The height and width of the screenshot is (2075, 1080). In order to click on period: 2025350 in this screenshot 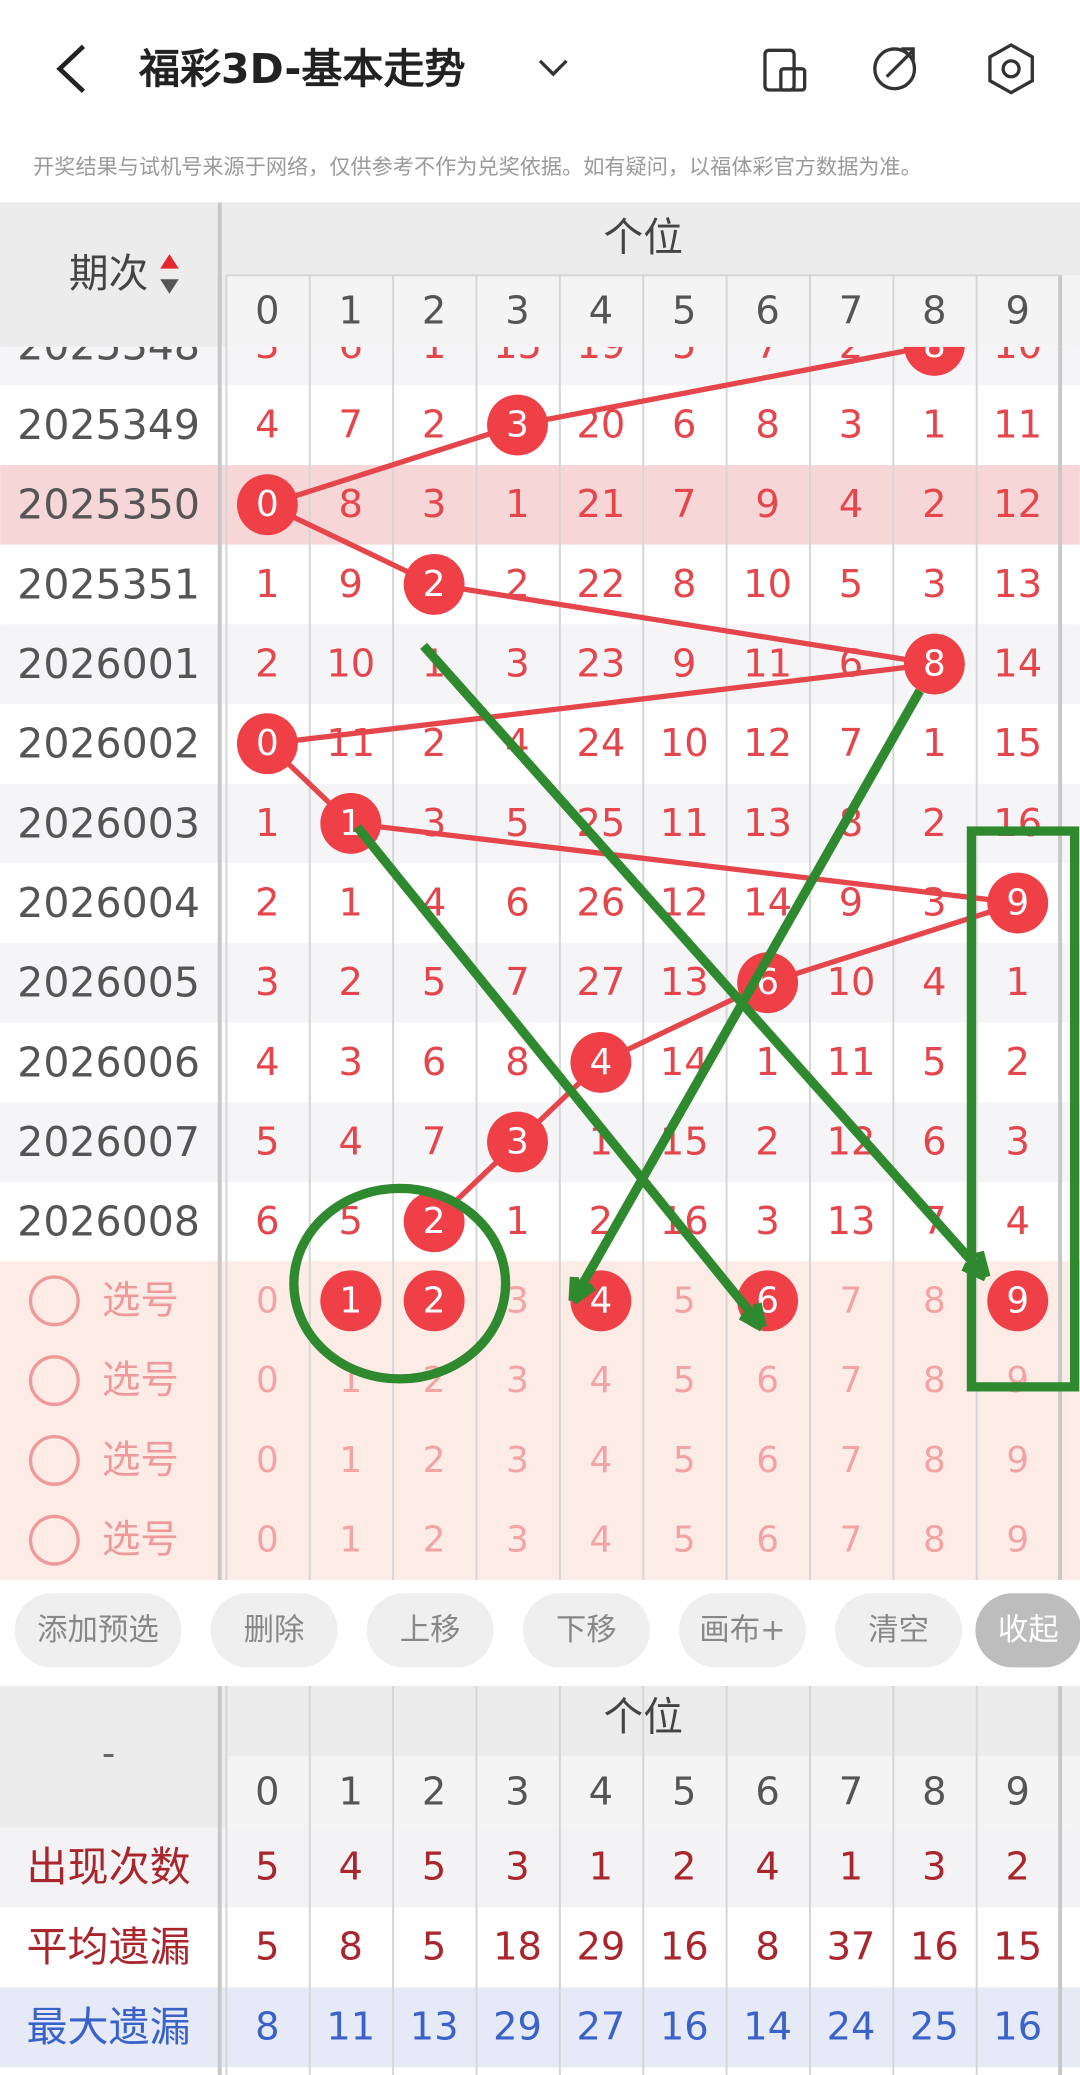, I will do `click(108, 505)`.